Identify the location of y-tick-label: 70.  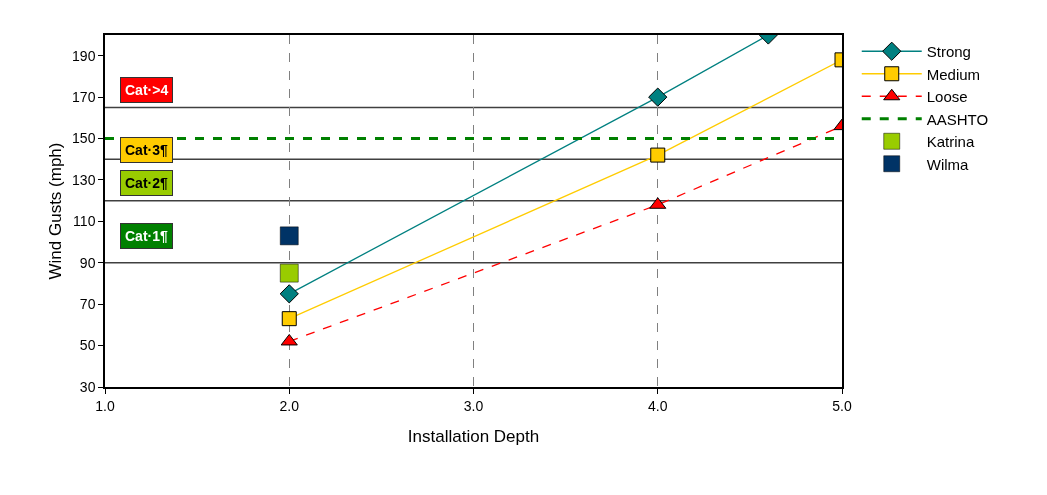
(87, 304).